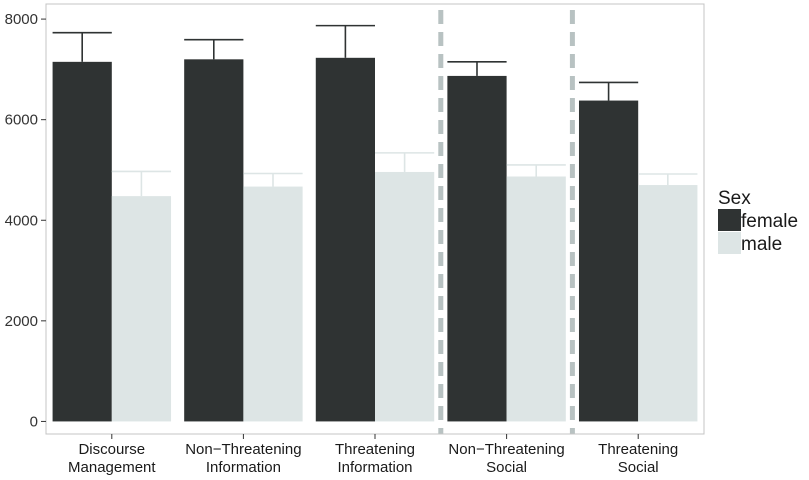  I want to click on y-tick-label-4000: 4000, so click(21, 220).